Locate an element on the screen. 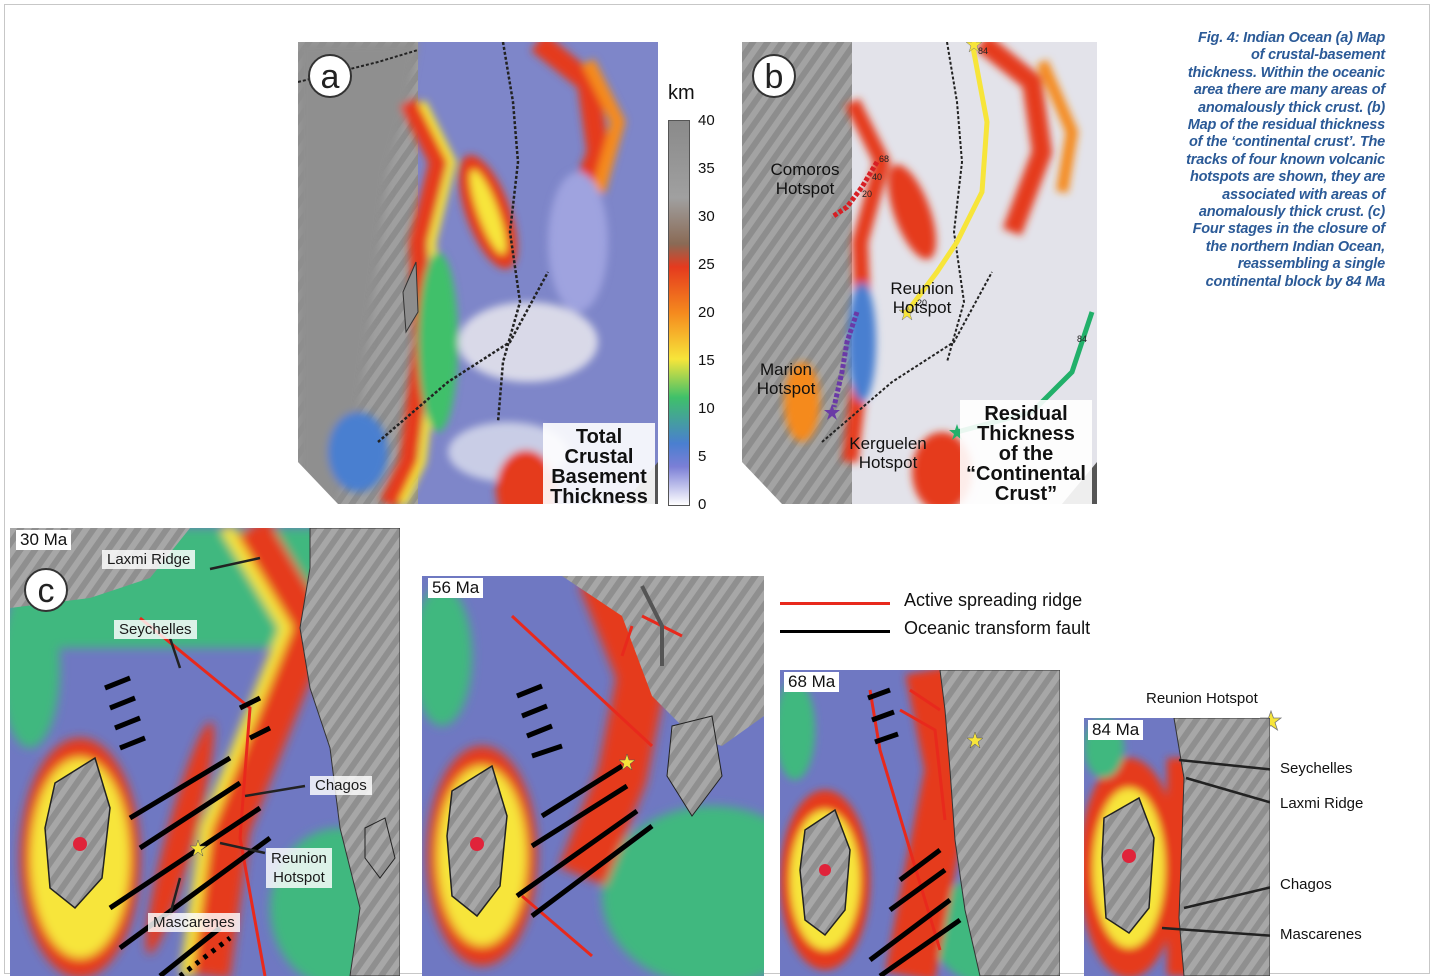  kerguelen-hotspot-label: Kerguelen Hotspot is located at coordinates (888, 453).